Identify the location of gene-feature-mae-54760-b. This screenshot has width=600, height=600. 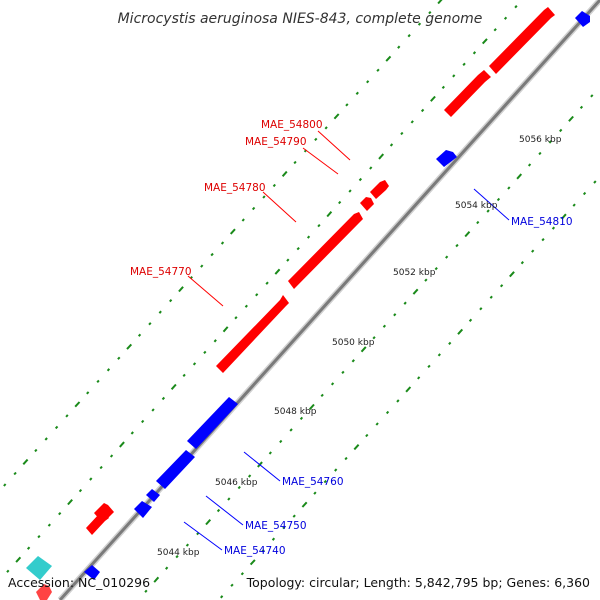
(175, 469).